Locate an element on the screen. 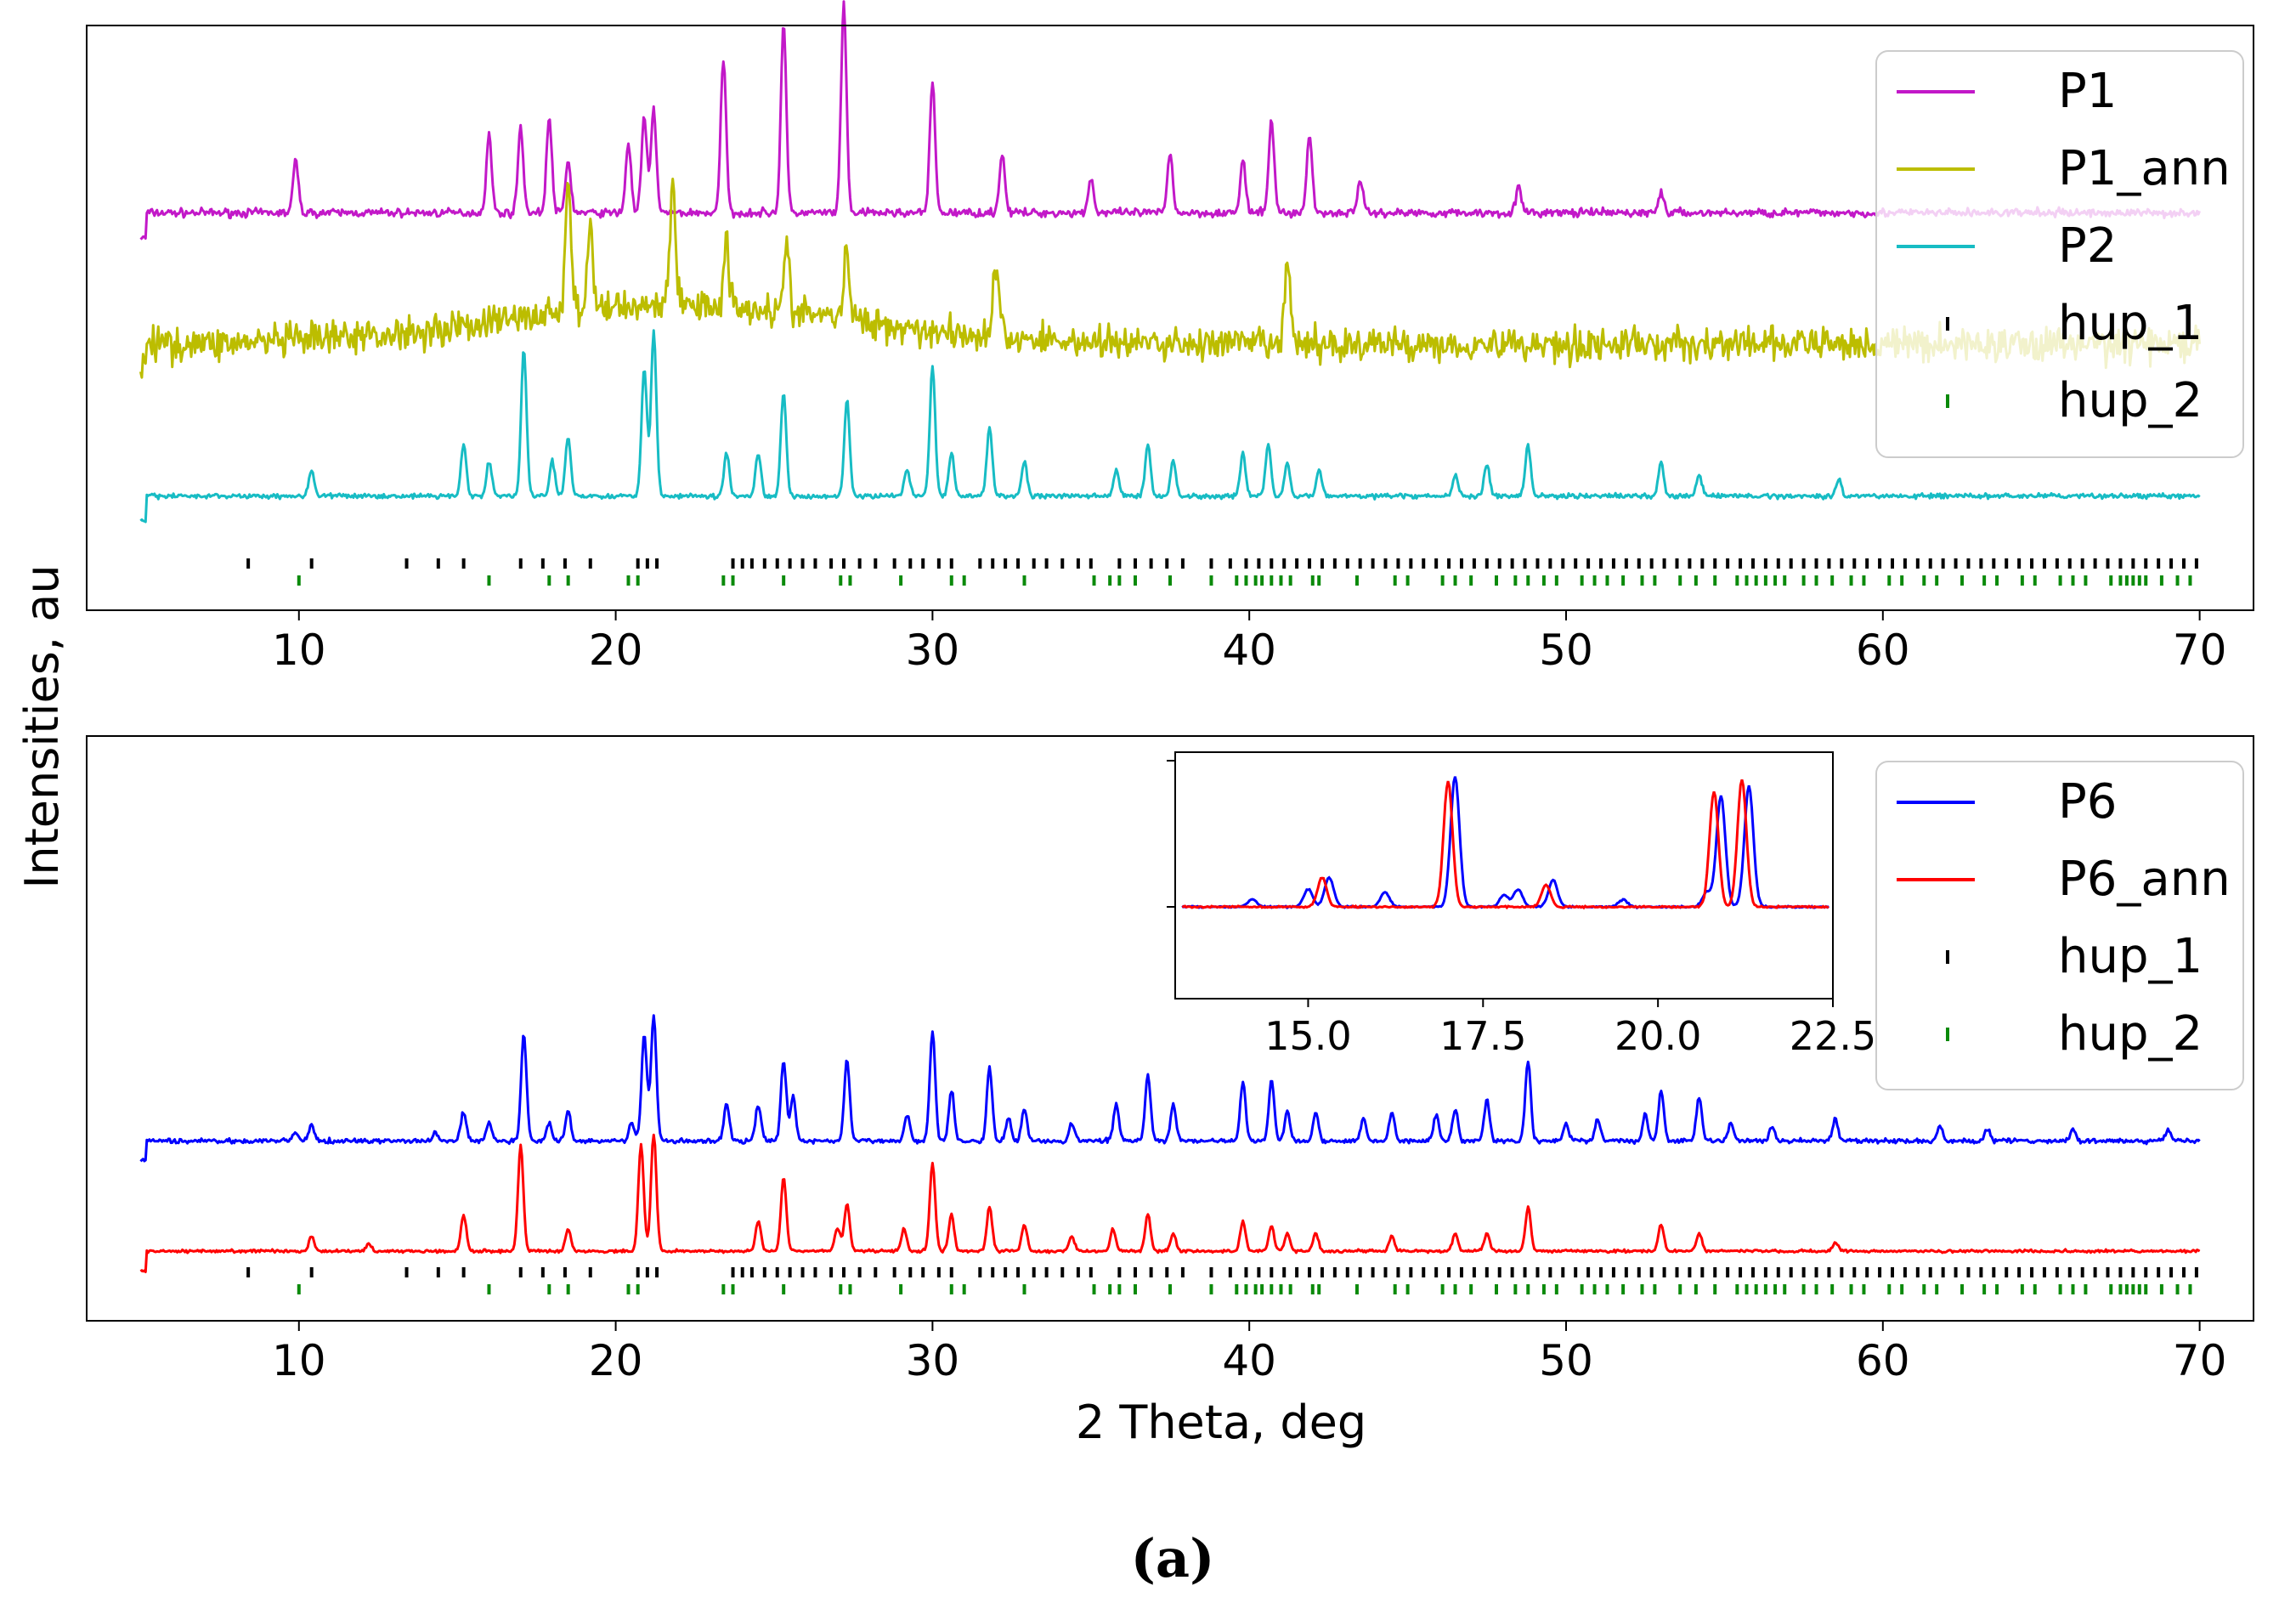 The width and height of the screenshot is (2296, 1614). top-series-p1 is located at coordinates (1170, 121).